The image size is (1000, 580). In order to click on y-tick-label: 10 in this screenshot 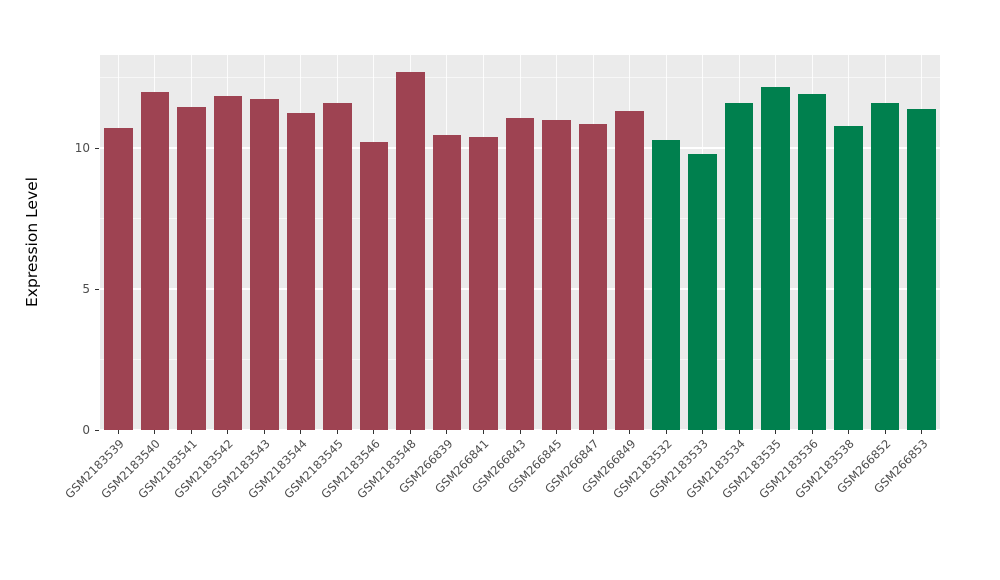, I will do `click(82, 148)`.